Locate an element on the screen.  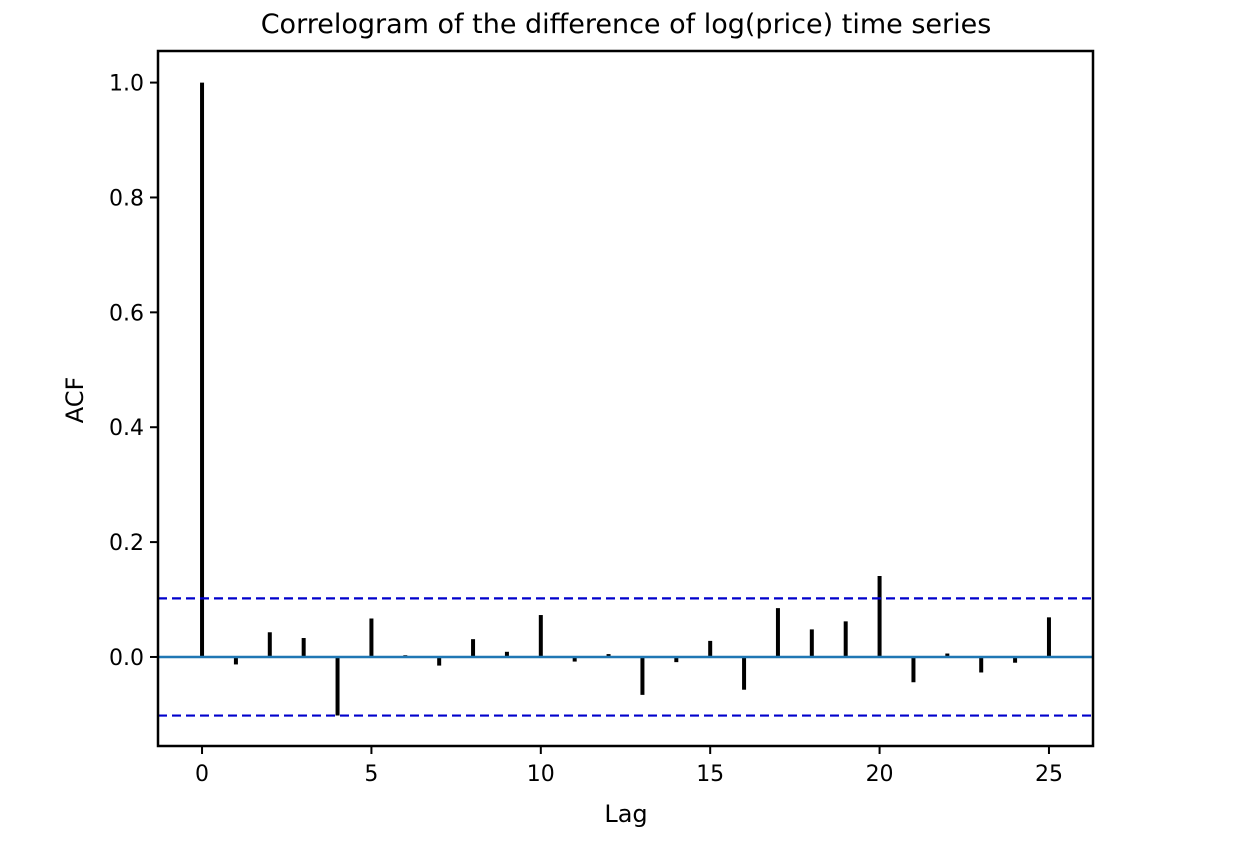
x-tick-label: 15 is located at coordinates (710, 774).